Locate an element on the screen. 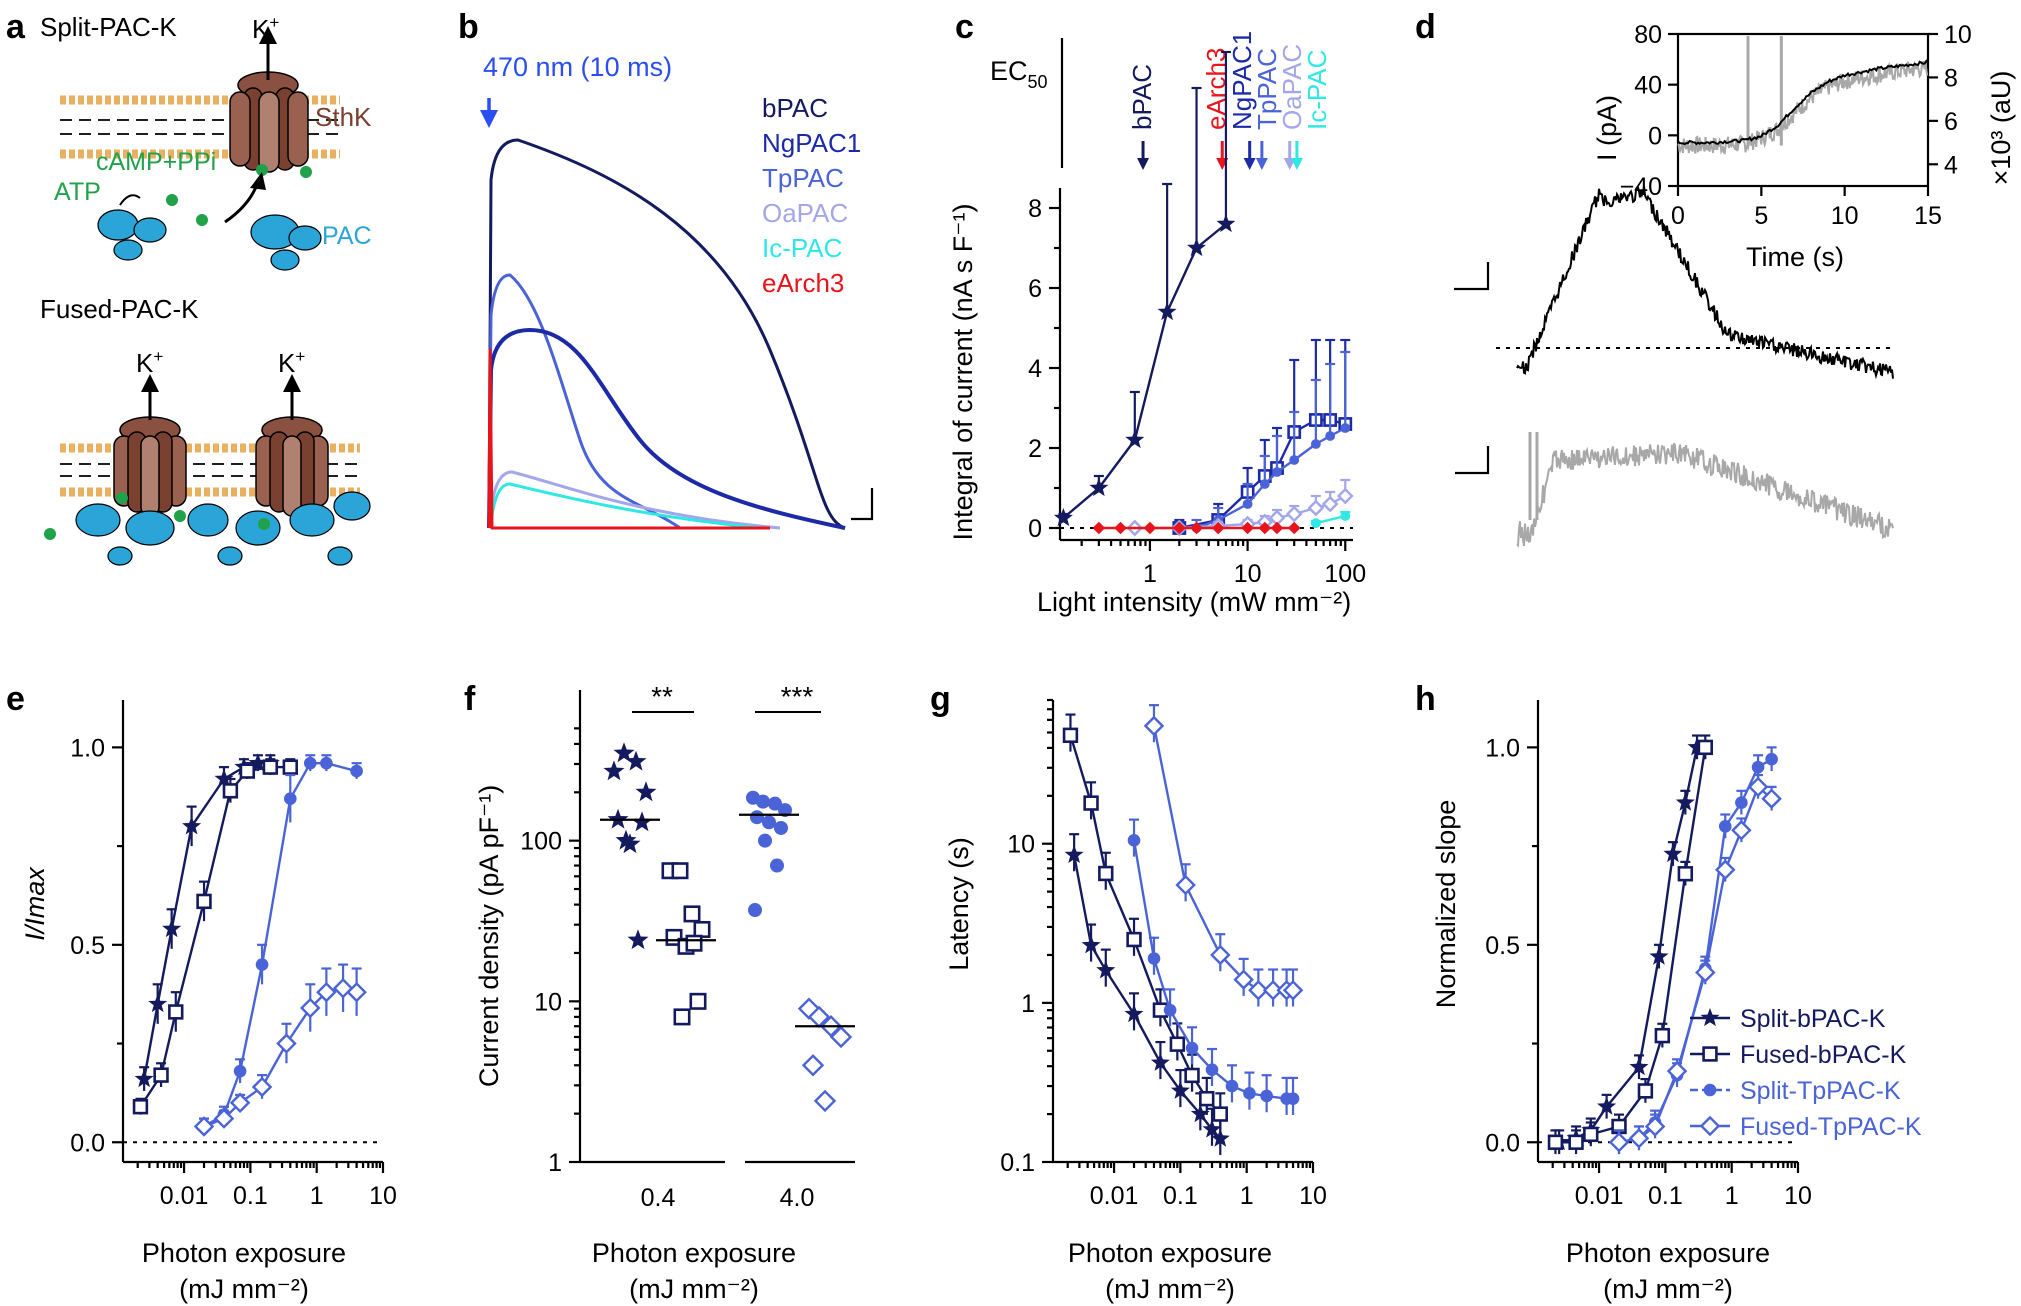 Image resolution: width=2021 pixels, height=1306 pixels. e-curve-split-tppac-k is located at coordinates (280, 945).